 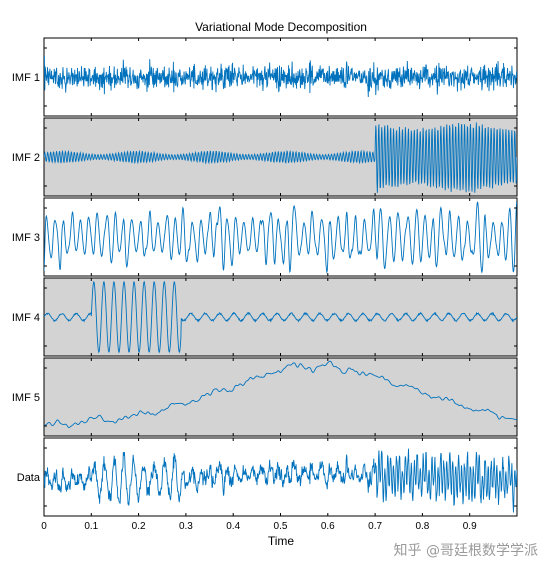 What do you see at coordinates (281, 27) in the screenshot?
I see `chart-title: Variational Mode Decomposition` at bounding box center [281, 27].